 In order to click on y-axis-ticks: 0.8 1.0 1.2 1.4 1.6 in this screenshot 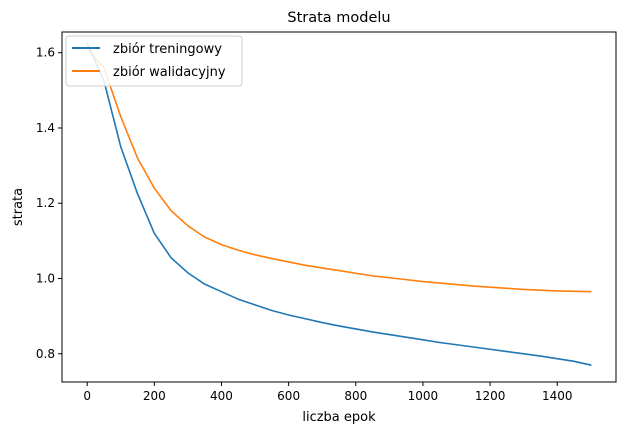, I will do `click(49, 203)`.